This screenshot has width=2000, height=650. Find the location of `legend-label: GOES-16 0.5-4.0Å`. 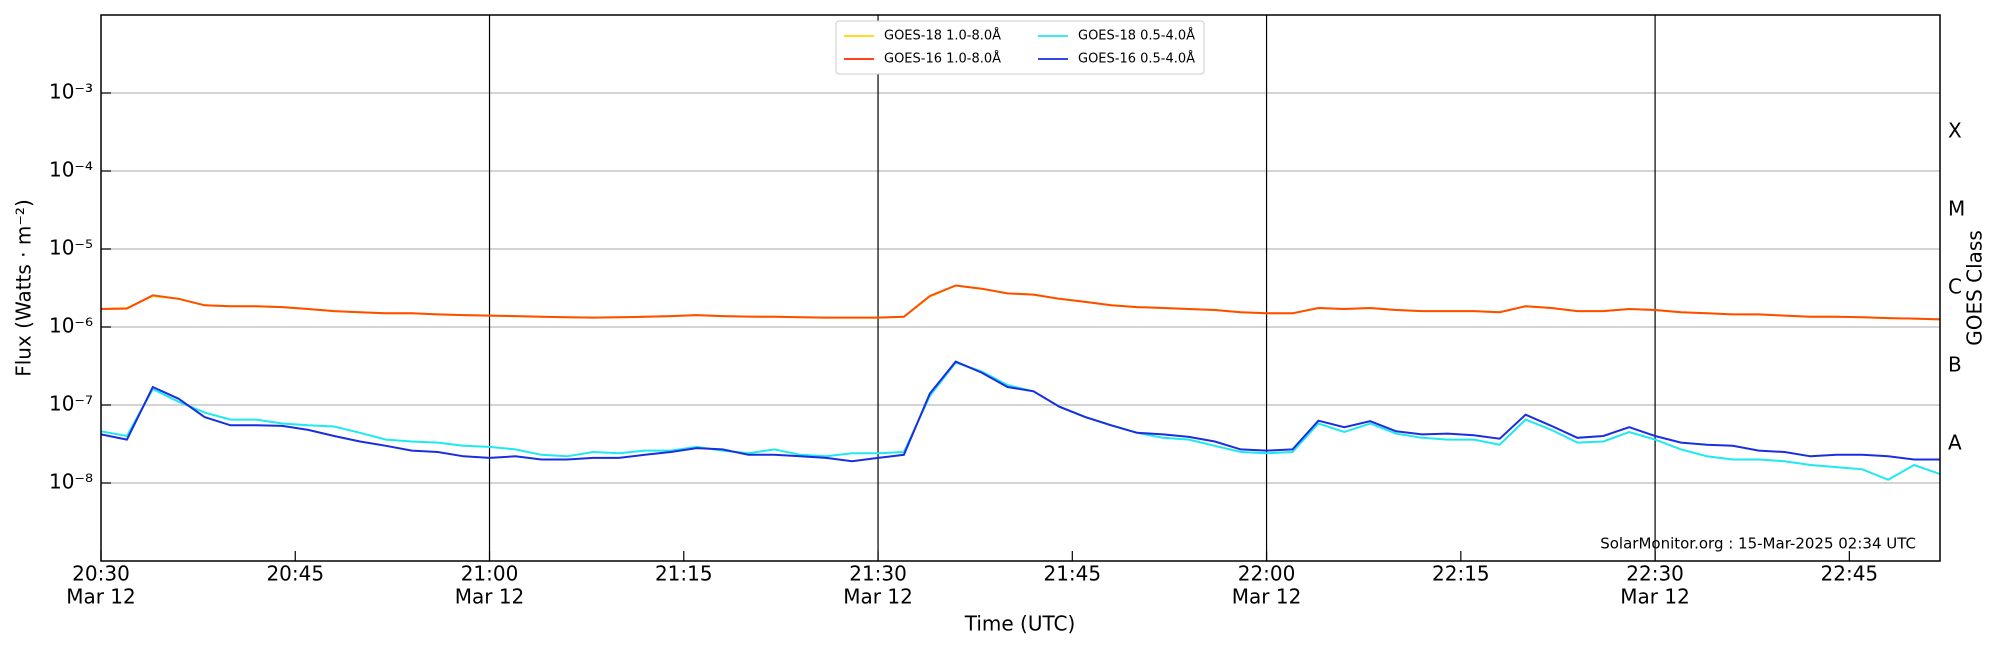

legend-label: GOES-16 0.5-4.0Å is located at coordinates (1136, 59).